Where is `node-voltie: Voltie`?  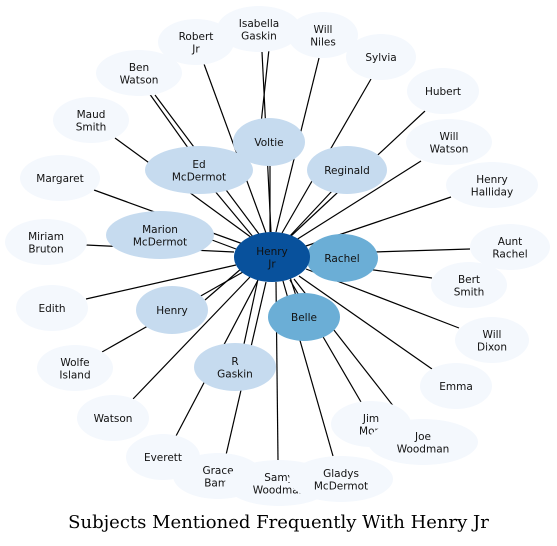
node-voltie: Voltie is located at coordinates (269, 142).